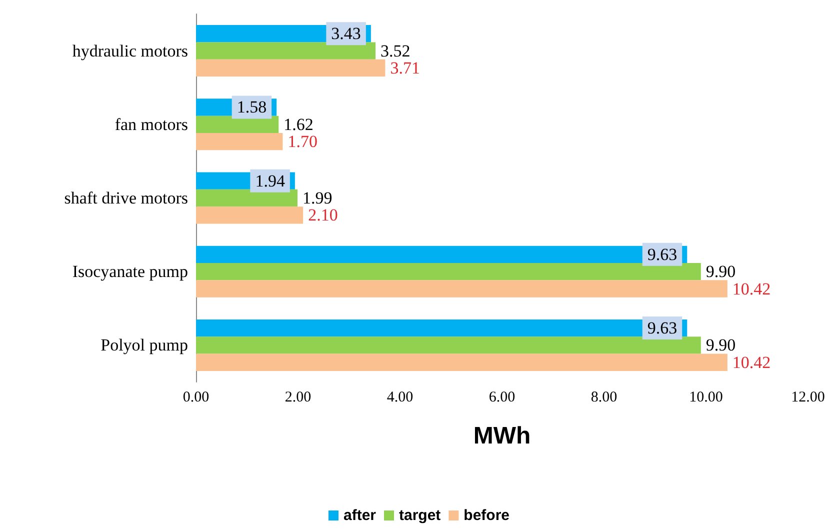  I want to click on data-label: 2.10, so click(323, 215).